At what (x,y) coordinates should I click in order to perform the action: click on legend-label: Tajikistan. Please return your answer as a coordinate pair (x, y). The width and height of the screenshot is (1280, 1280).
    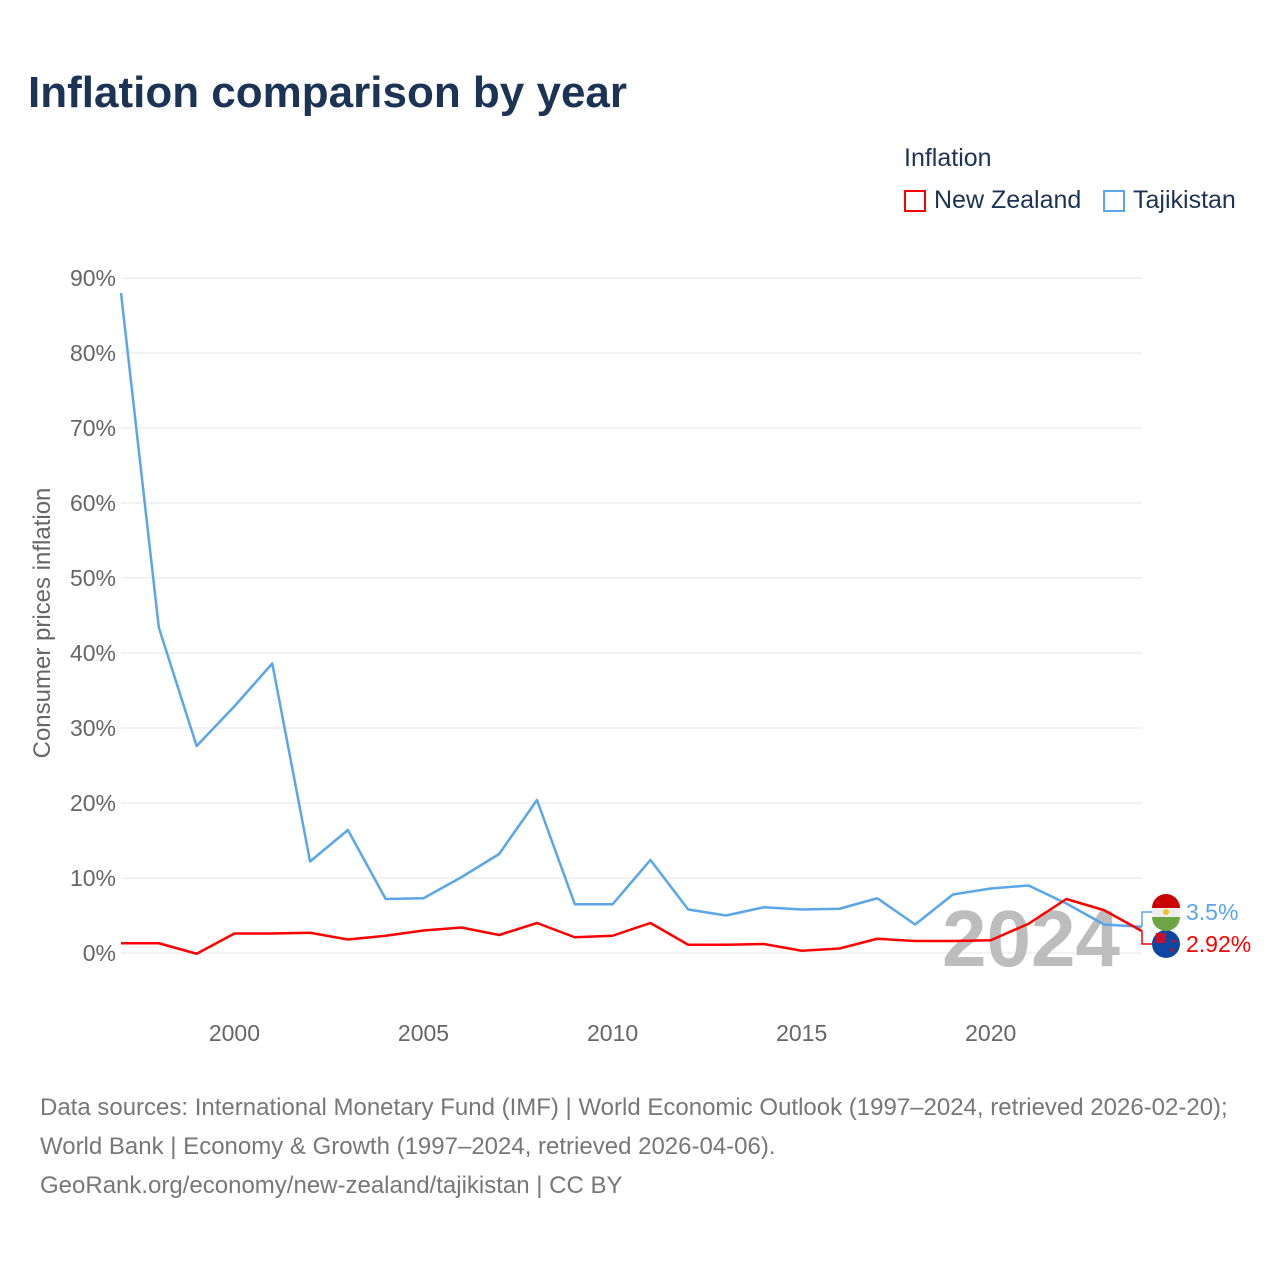
    Looking at the image, I should click on (1184, 200).